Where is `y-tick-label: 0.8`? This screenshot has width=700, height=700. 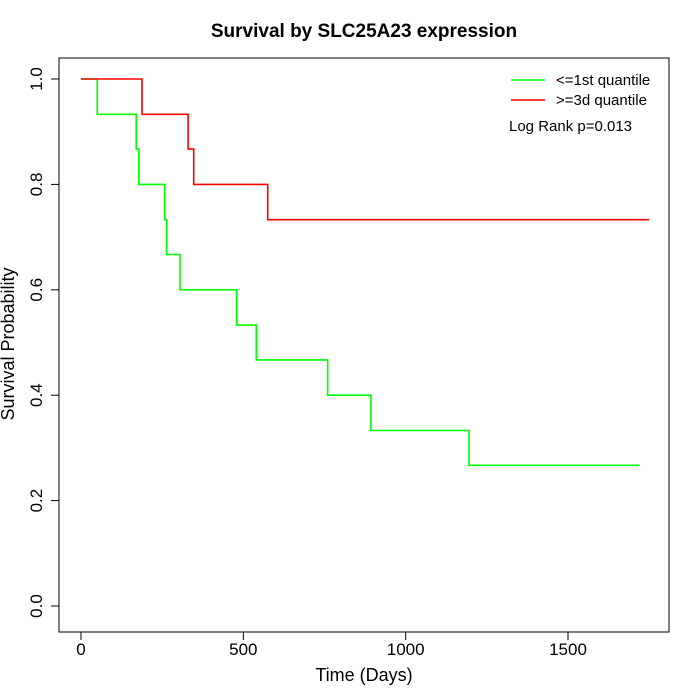 y-tick-label: 0.8 is located at coordinates (36, 185).